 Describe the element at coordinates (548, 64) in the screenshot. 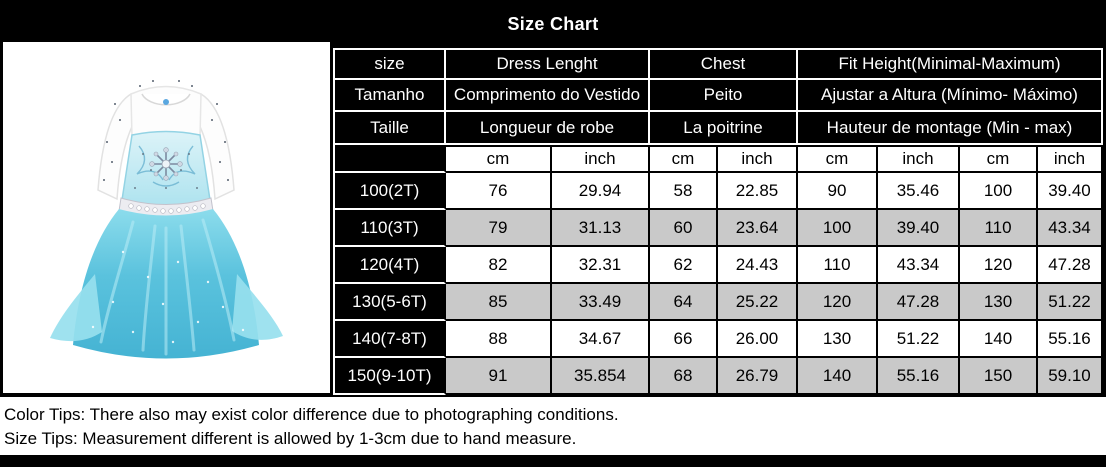

I see `header-cell-dress-length: Dress Lenght` at that location.